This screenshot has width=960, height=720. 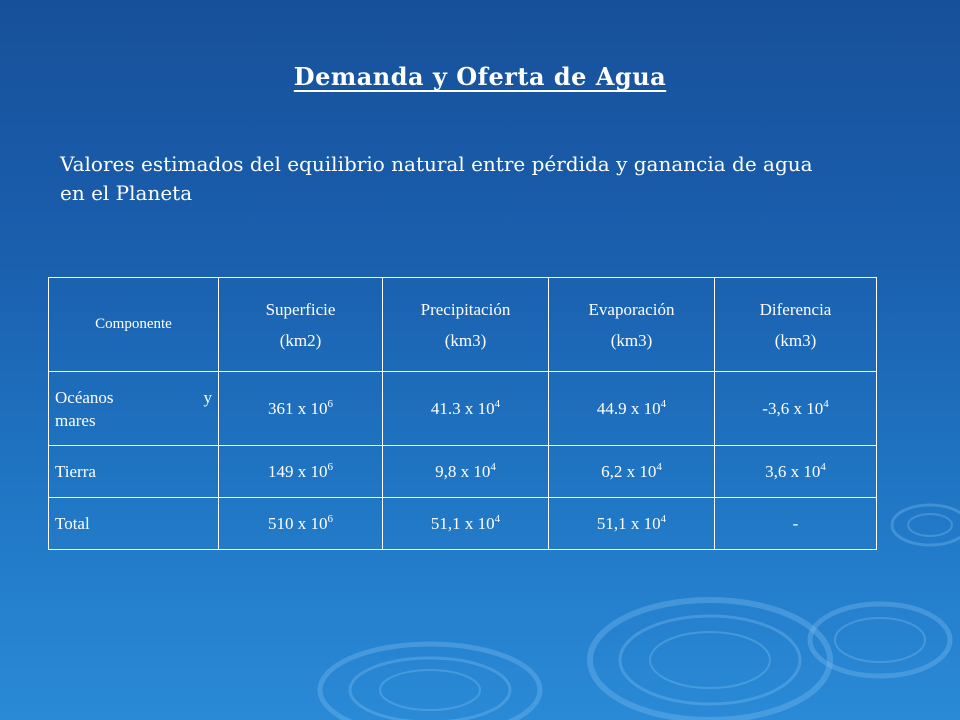 What do you see at coordinates (795, 471) in the screenshot?
I see `cell-diferencia: 3,6 x 10⁴` at bounding box center [795, 471].